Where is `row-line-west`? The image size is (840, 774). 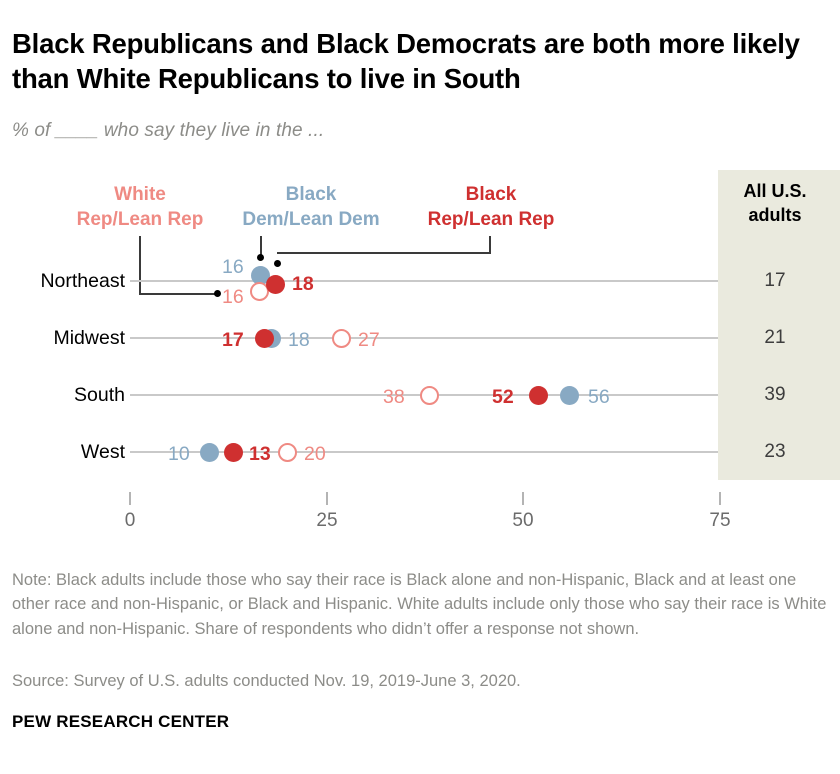 row-line-west is located at coordinates (424, 452).